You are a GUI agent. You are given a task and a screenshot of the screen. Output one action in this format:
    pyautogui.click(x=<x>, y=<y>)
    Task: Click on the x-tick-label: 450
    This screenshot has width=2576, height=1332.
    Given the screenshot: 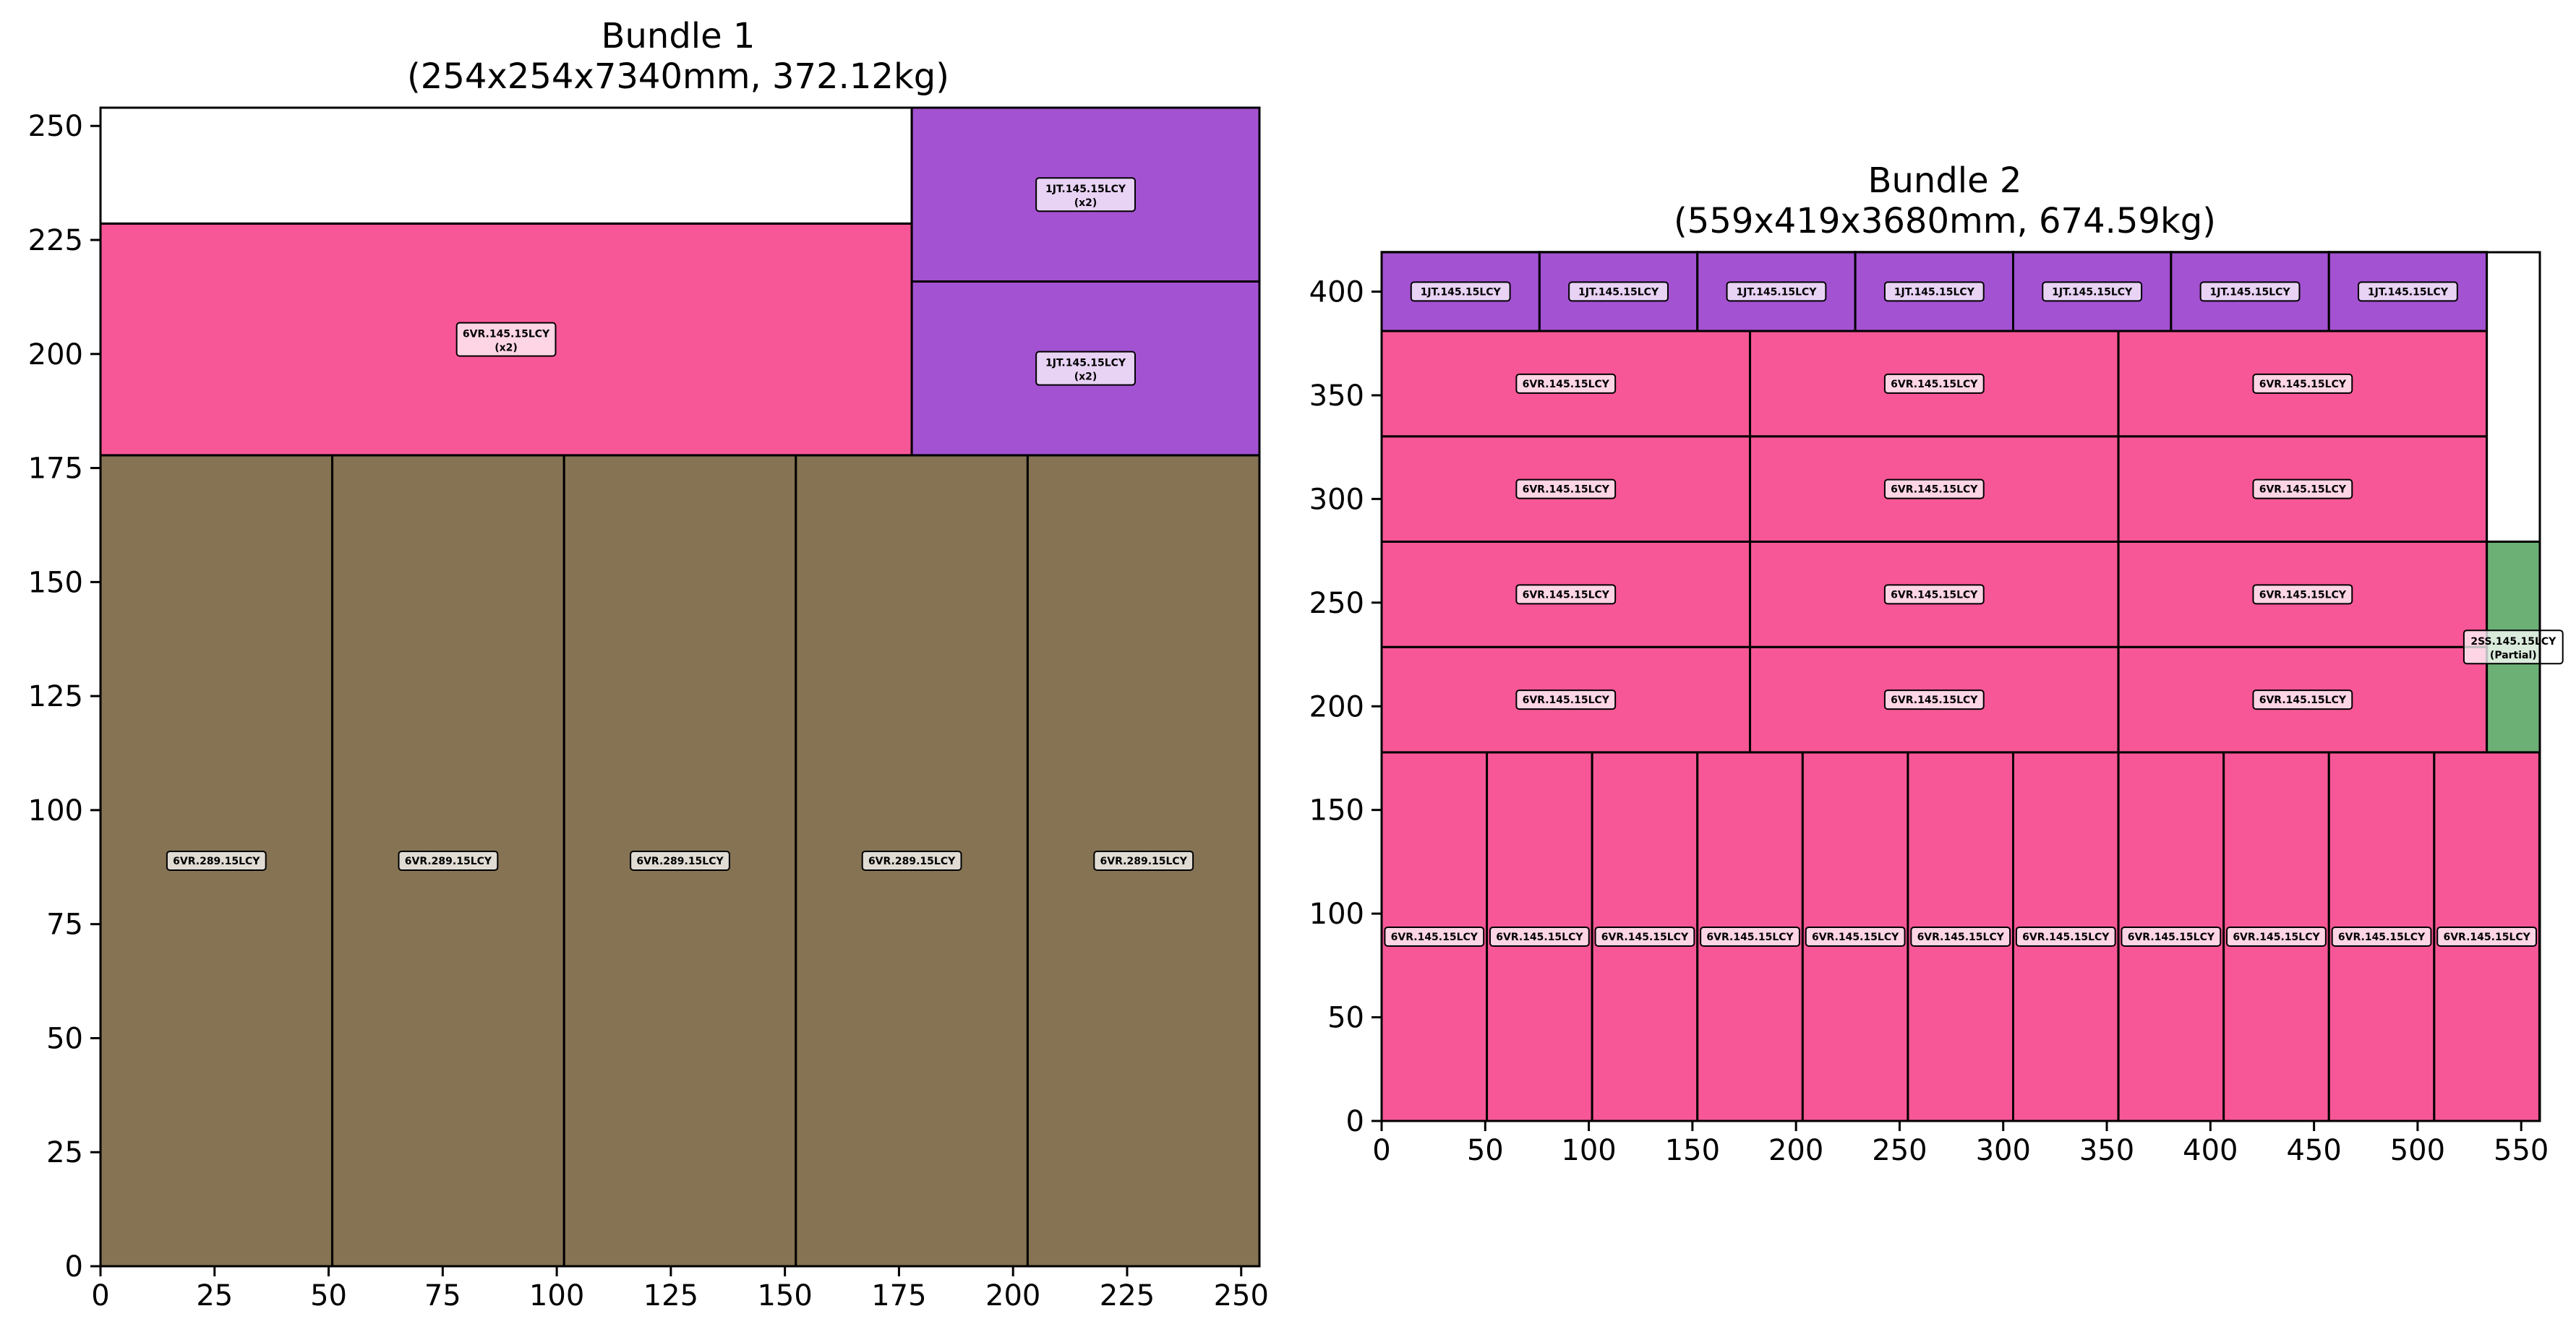 What is the action you would take?
    pyautogui.click(x=2313, y=1150)
    